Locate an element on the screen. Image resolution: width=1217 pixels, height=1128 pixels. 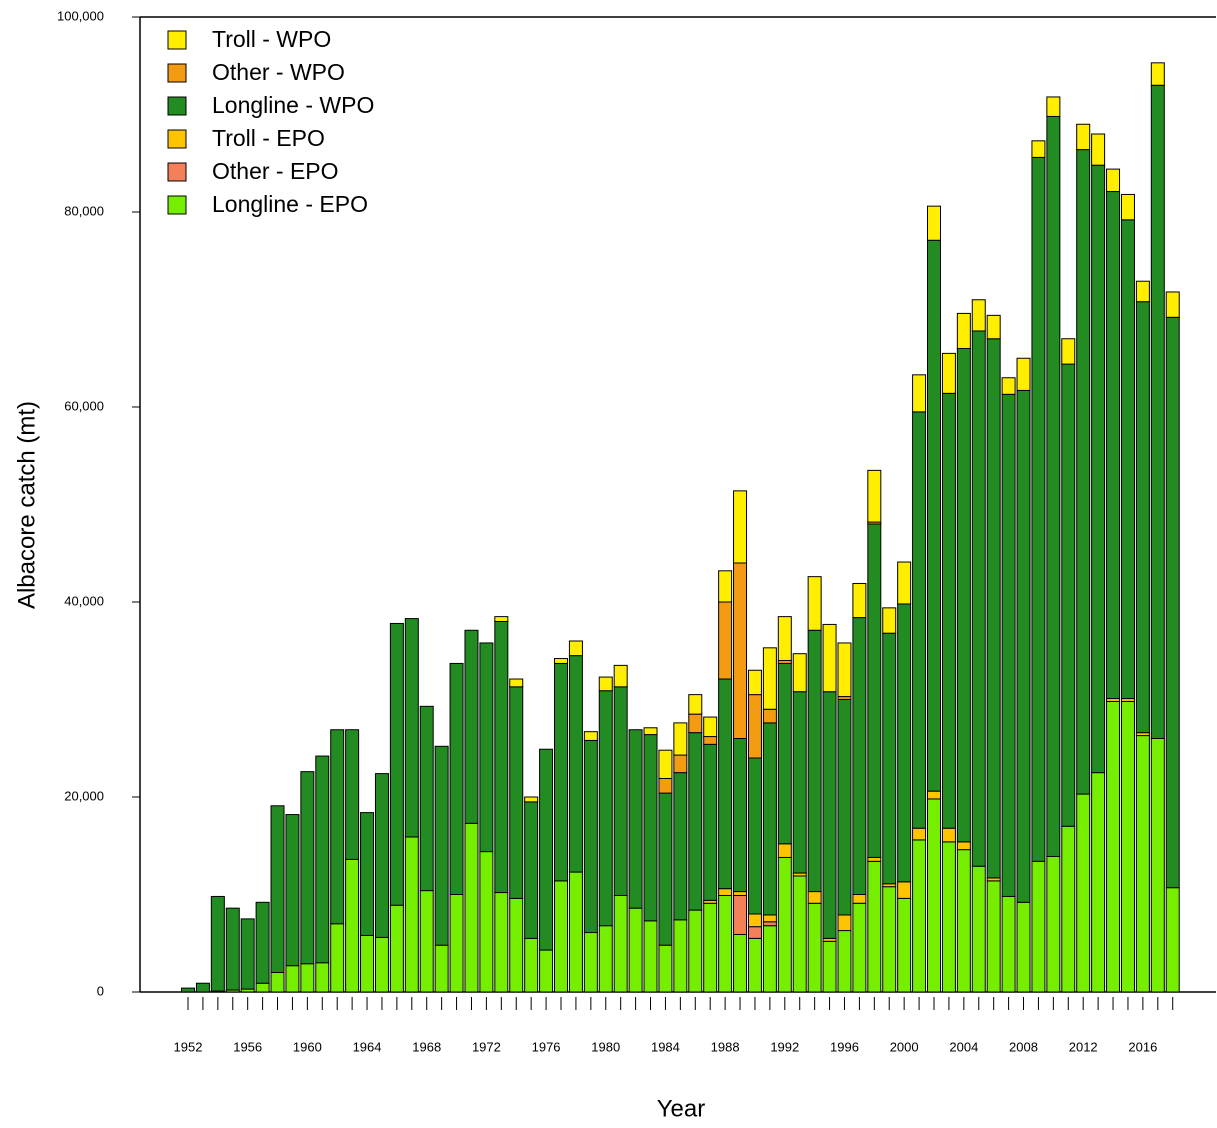
x-tick-label: 1980 is located at coordinates (605, 1046).